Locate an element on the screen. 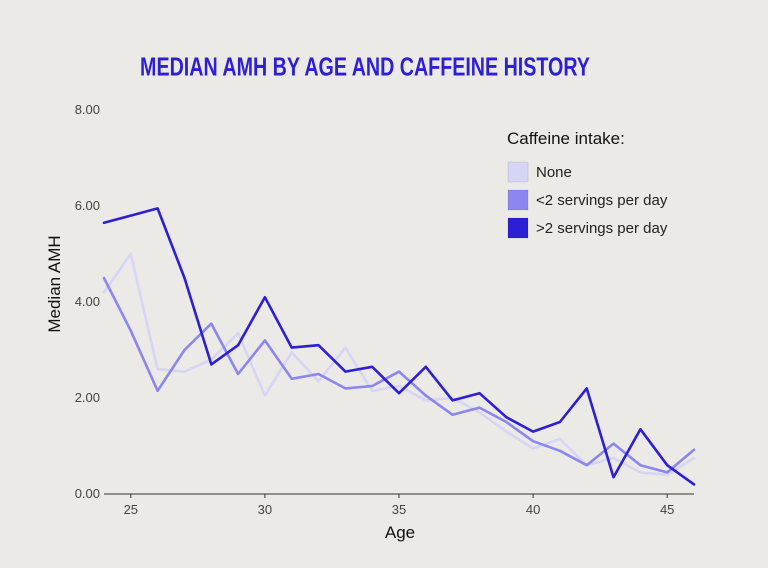  y-tick-label: 2.00 is located at coordinates (87, 397).